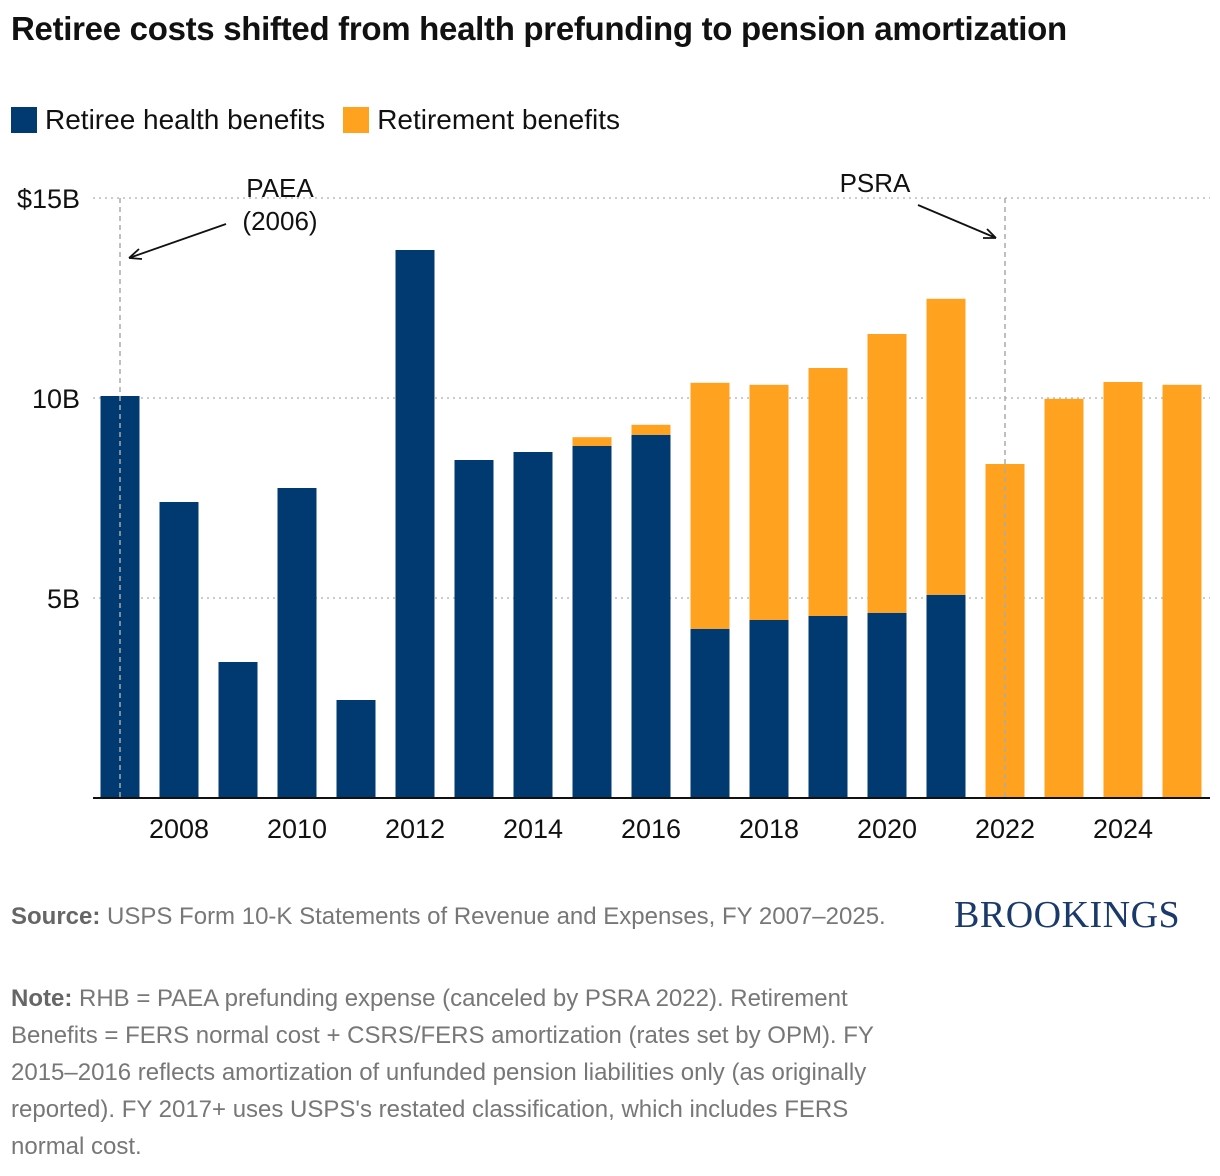 Image resolution: width=1220 pixels, height=1176 pixels. Describe the element at coordinates (533, 829) in the screenshot. I see `x-tick-label: 2014` at that location.